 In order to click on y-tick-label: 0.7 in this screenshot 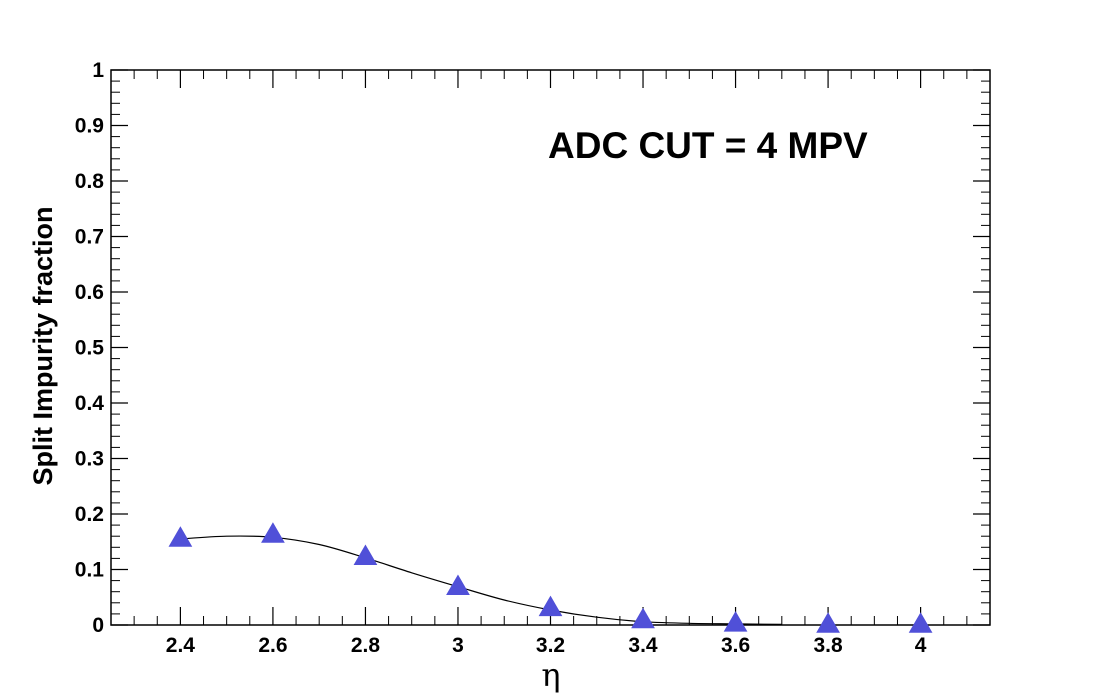, I will do `click(89, 237)`.